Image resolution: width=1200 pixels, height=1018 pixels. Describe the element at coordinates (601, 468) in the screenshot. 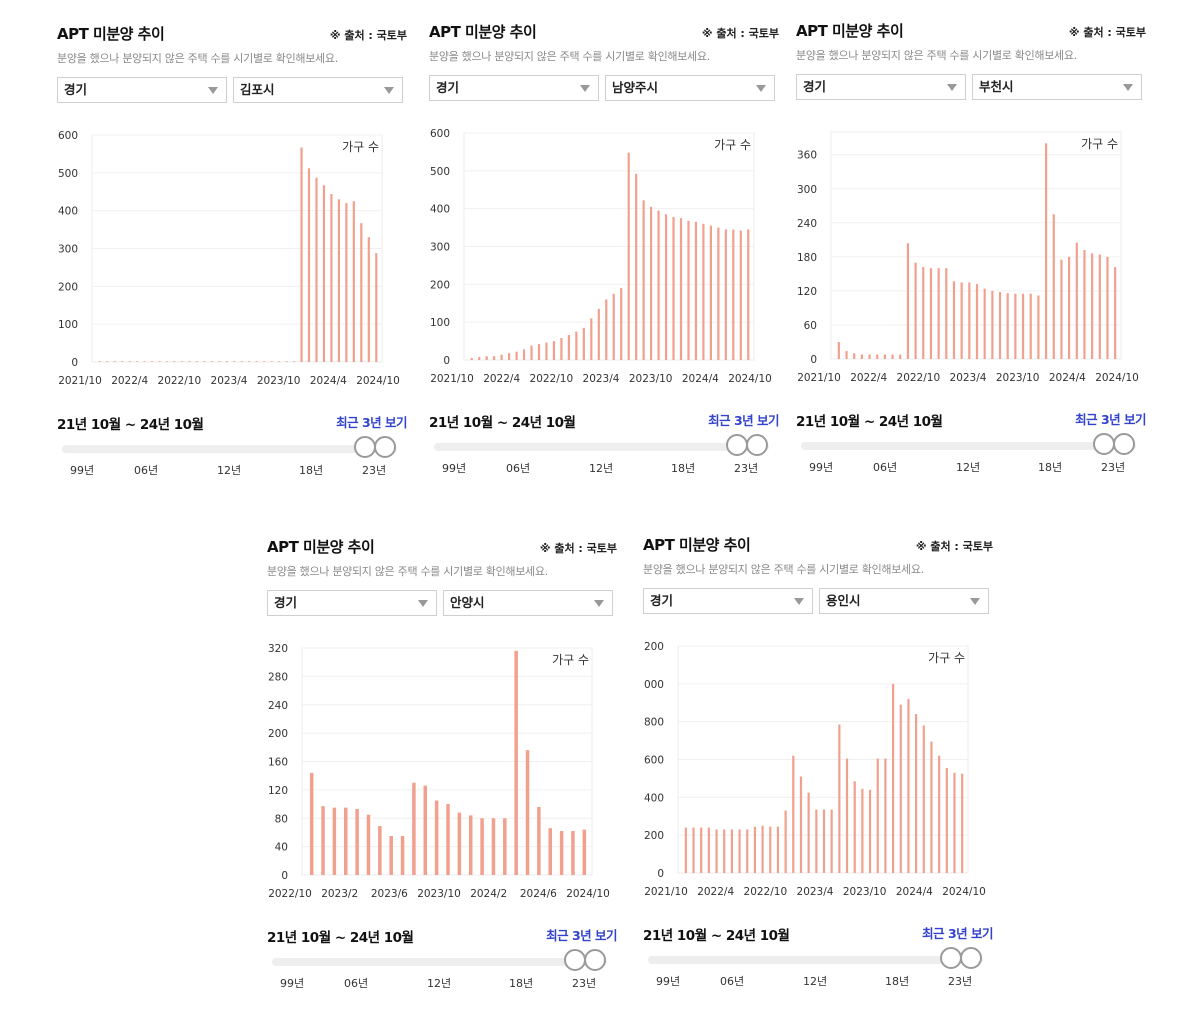

I see `slider-tick: 12년` at that location.